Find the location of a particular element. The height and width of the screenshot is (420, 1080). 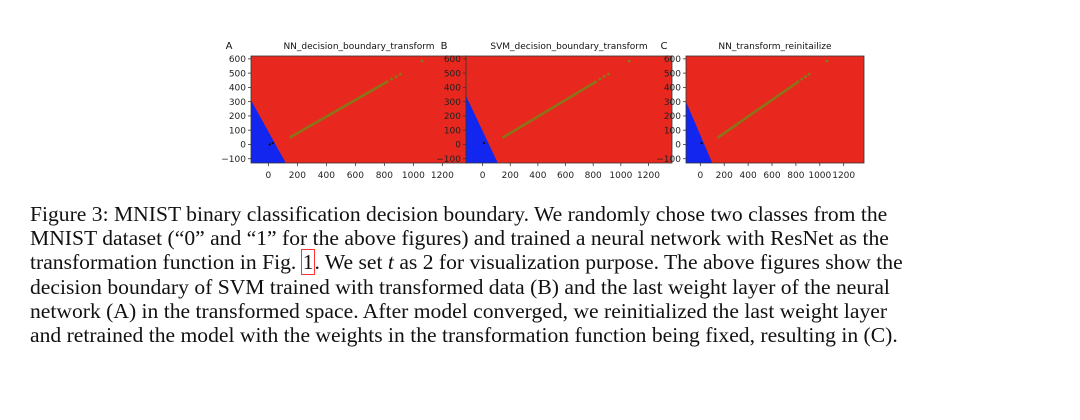

chart-title: SVM_decision_boundary_transform is located at coordinates (568, 47).